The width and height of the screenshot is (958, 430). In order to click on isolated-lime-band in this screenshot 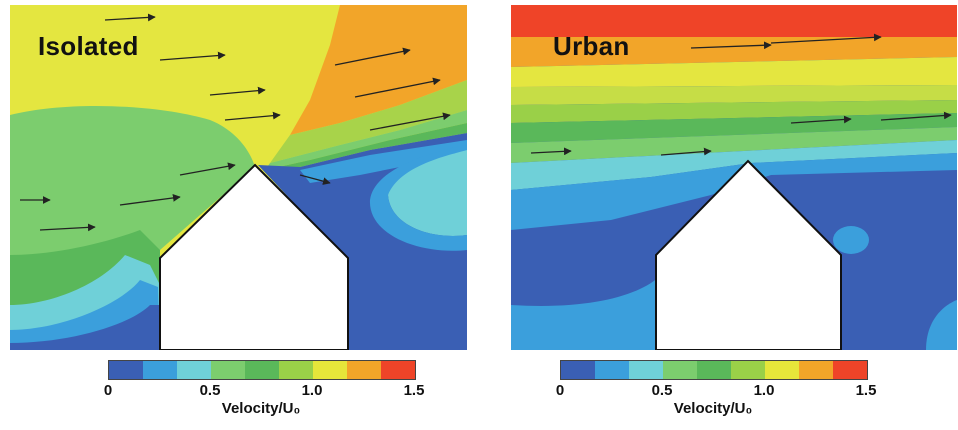, I will do `click(368, 121)`.